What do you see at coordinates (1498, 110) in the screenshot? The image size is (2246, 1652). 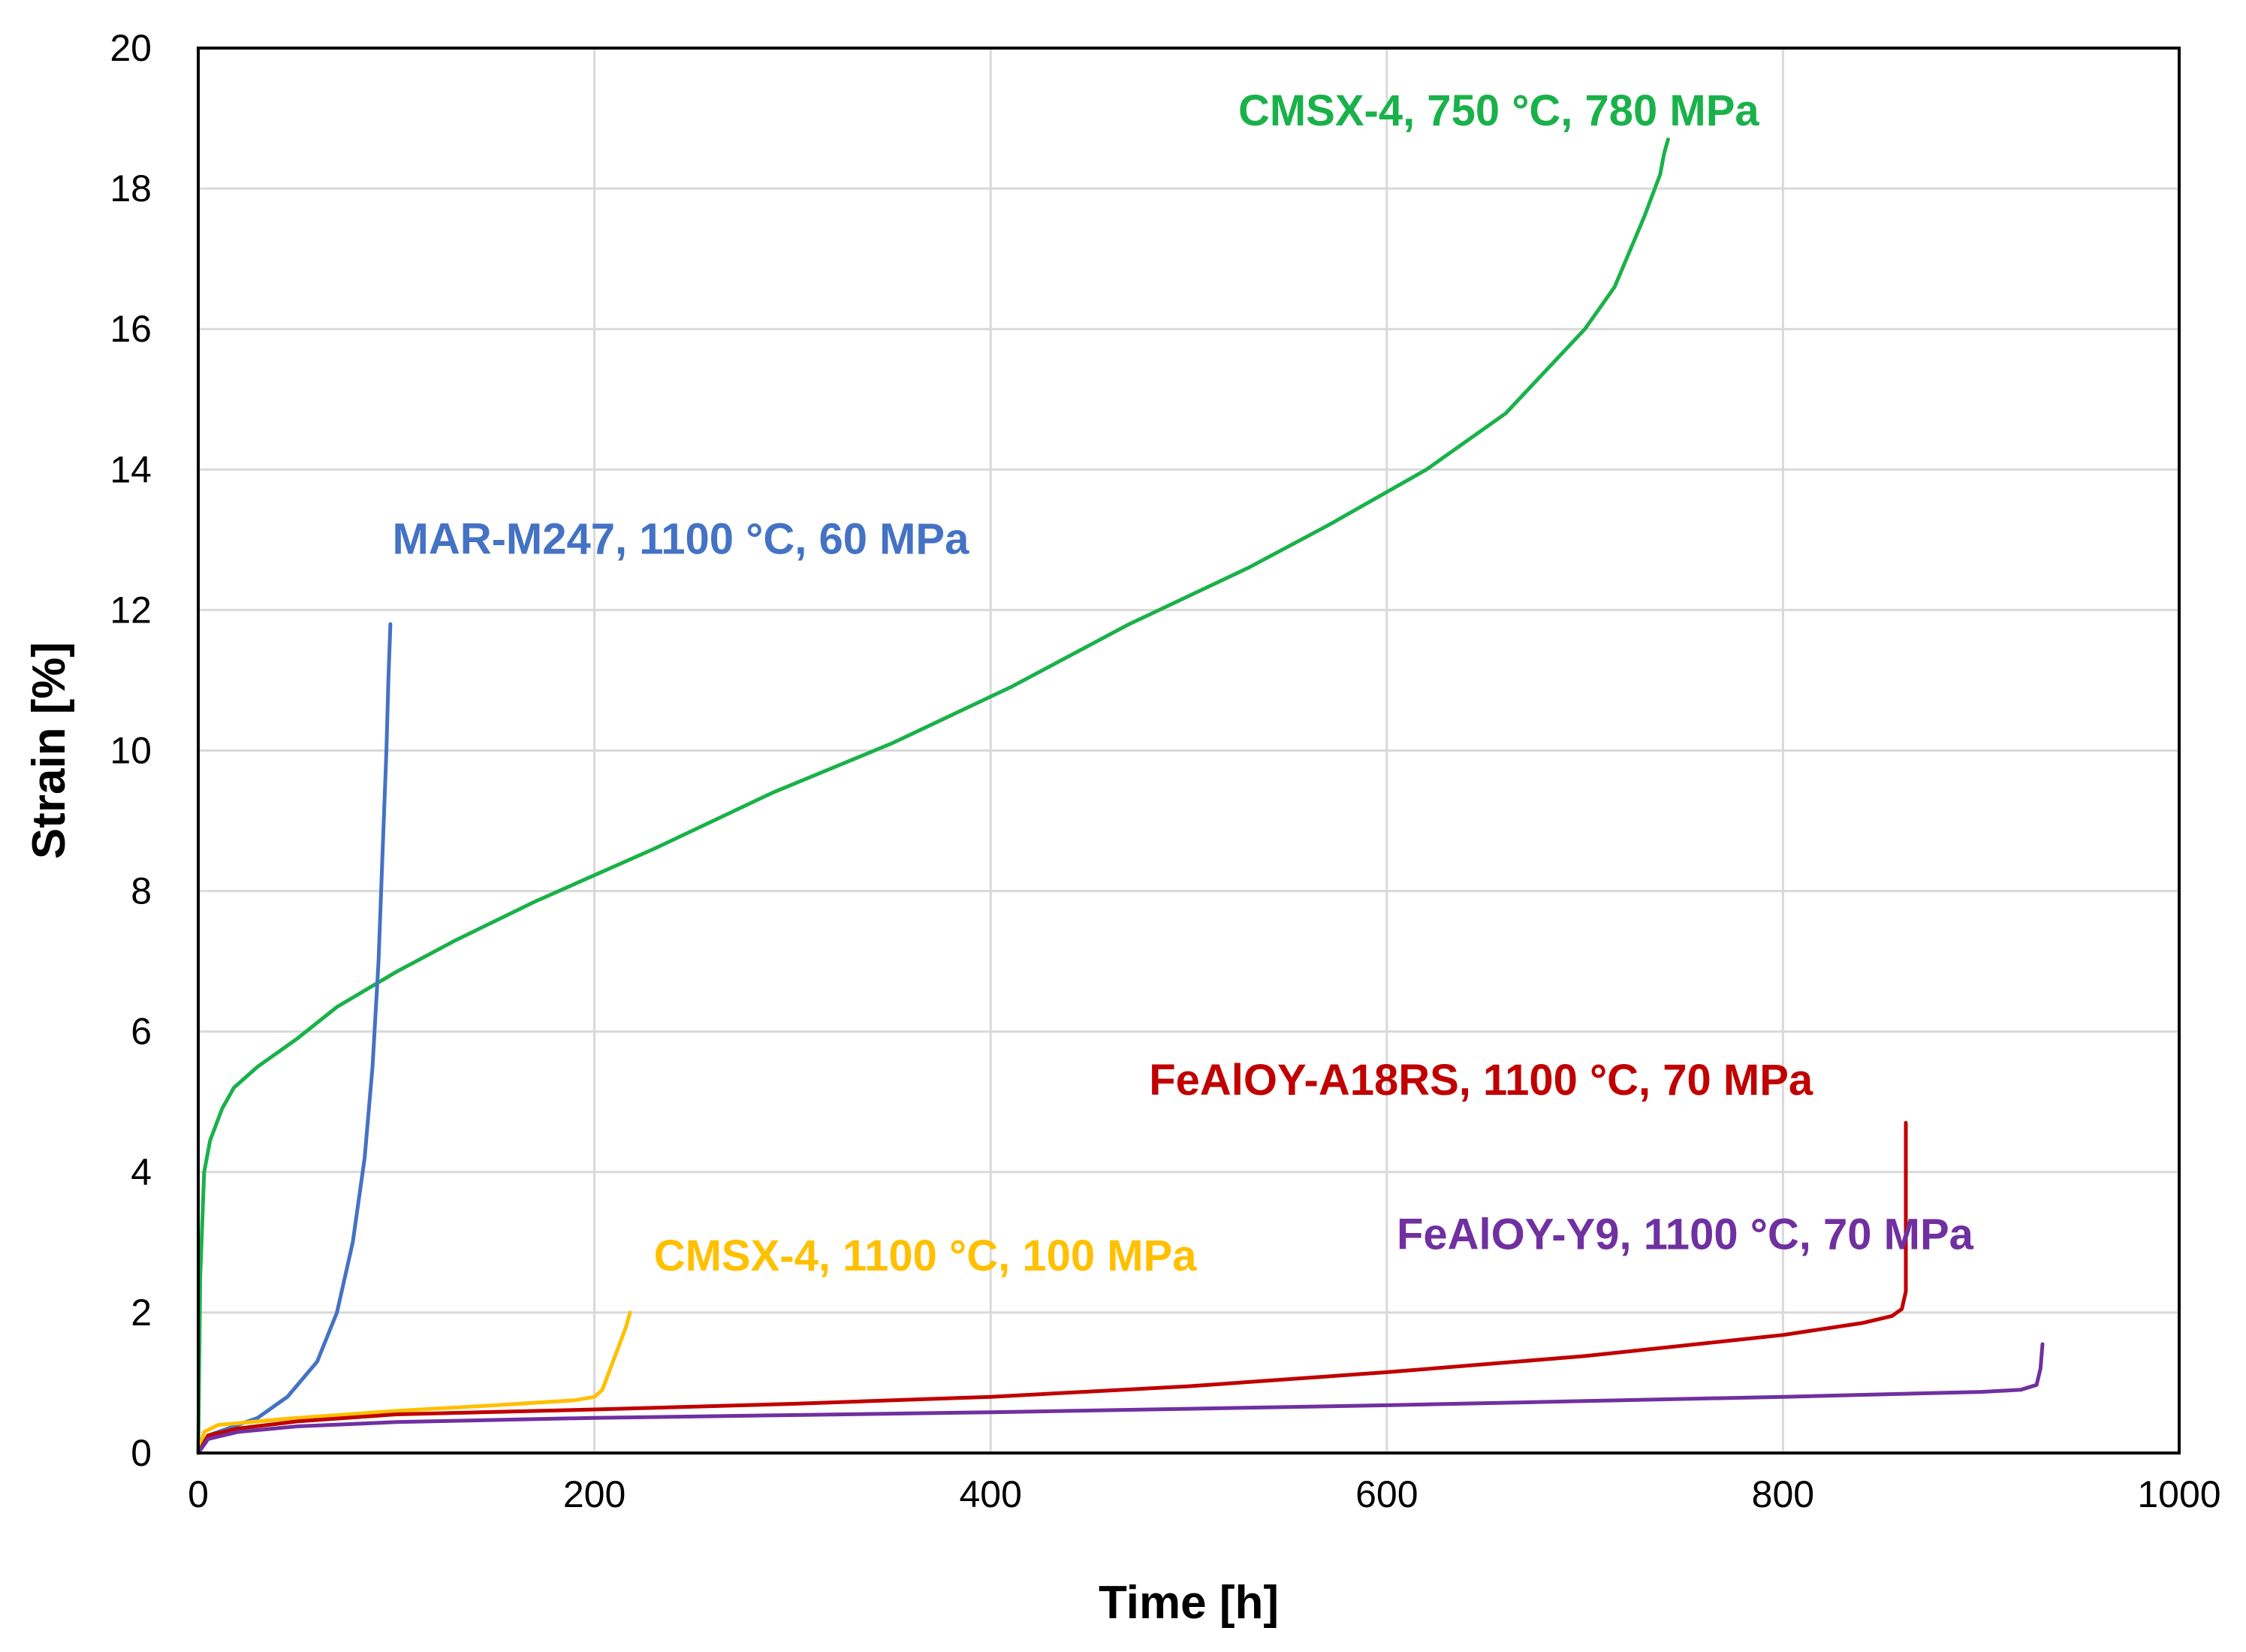 I see `series-label: CMSX-4, 750 °C, 780 MPa` at bounding box center [1498, 110].